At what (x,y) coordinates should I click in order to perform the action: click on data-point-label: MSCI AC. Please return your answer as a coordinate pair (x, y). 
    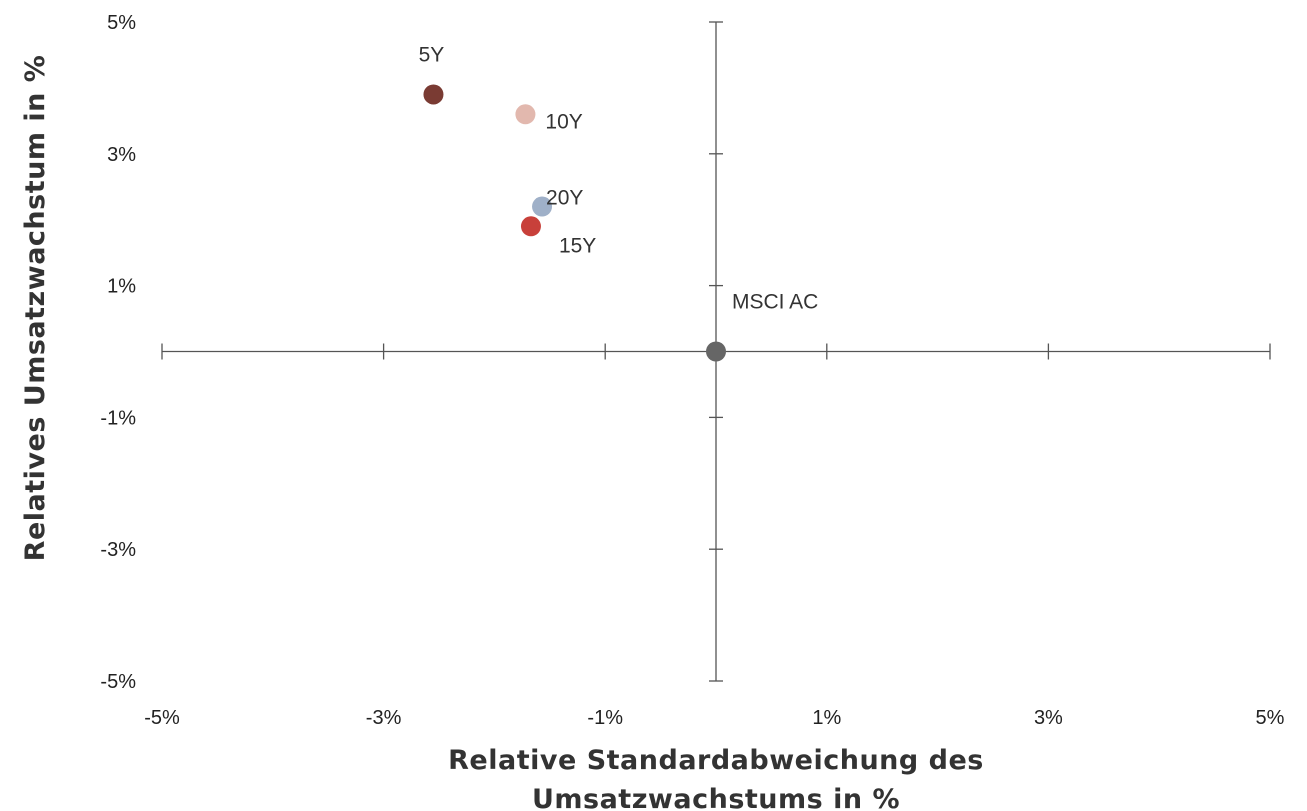
    Looking at the image, I should click on (775, 302).